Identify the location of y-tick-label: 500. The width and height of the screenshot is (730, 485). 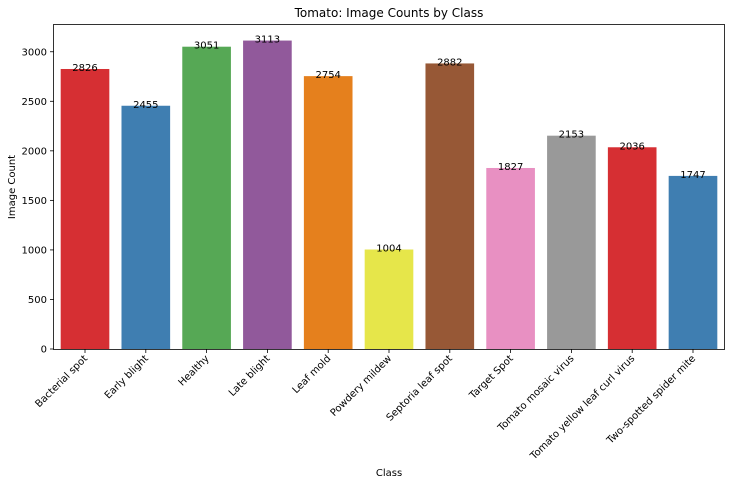
(37, 300).